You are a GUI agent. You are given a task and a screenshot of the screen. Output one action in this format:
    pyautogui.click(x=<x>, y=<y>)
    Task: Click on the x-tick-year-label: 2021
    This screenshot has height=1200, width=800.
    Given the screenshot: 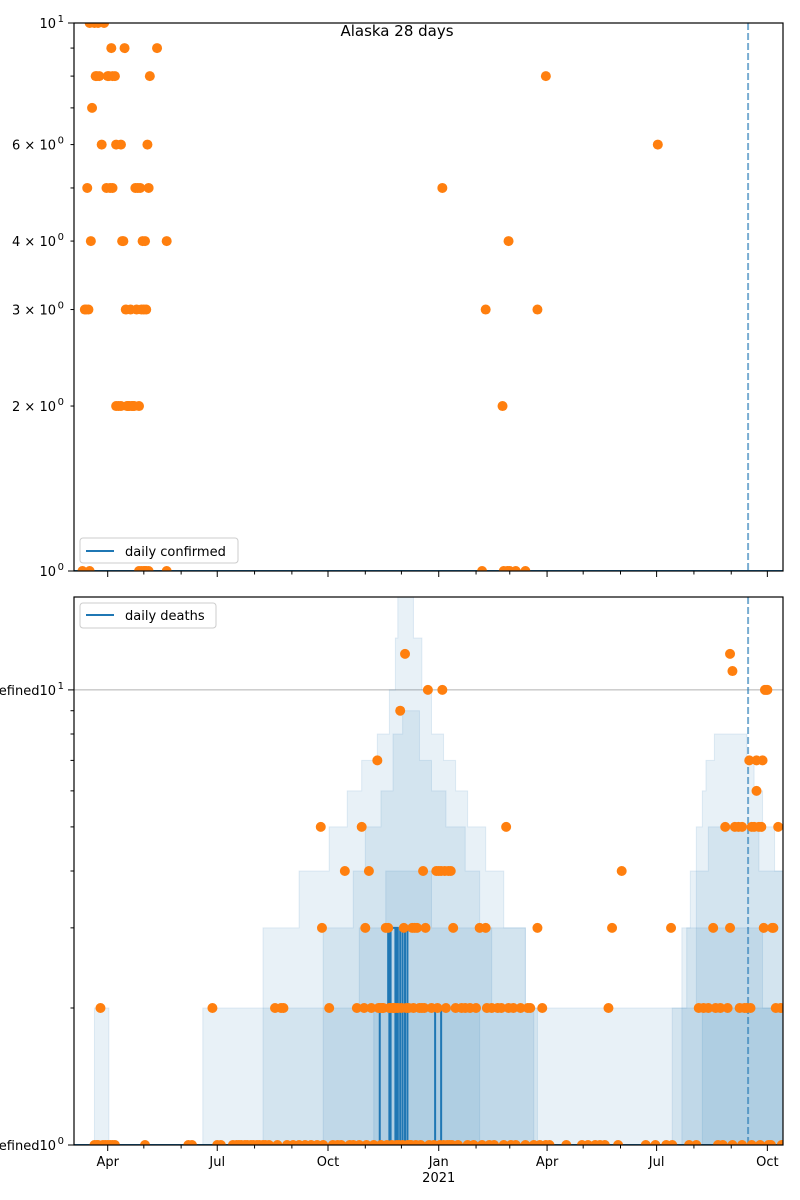 What is the action you would take?
    pyautogui.click(x=438, y=1178)
    